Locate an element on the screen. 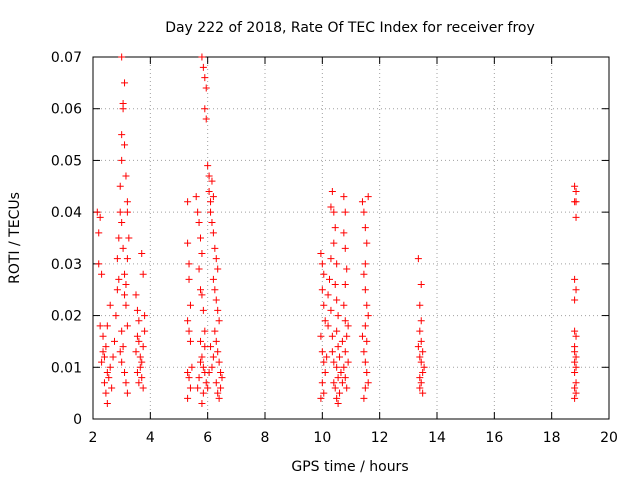 This screenshot has height=480, width=640. x-tick-labels: 2 4 6 8 10 12 14 16 18 20 is located at coordinates (353, 438).